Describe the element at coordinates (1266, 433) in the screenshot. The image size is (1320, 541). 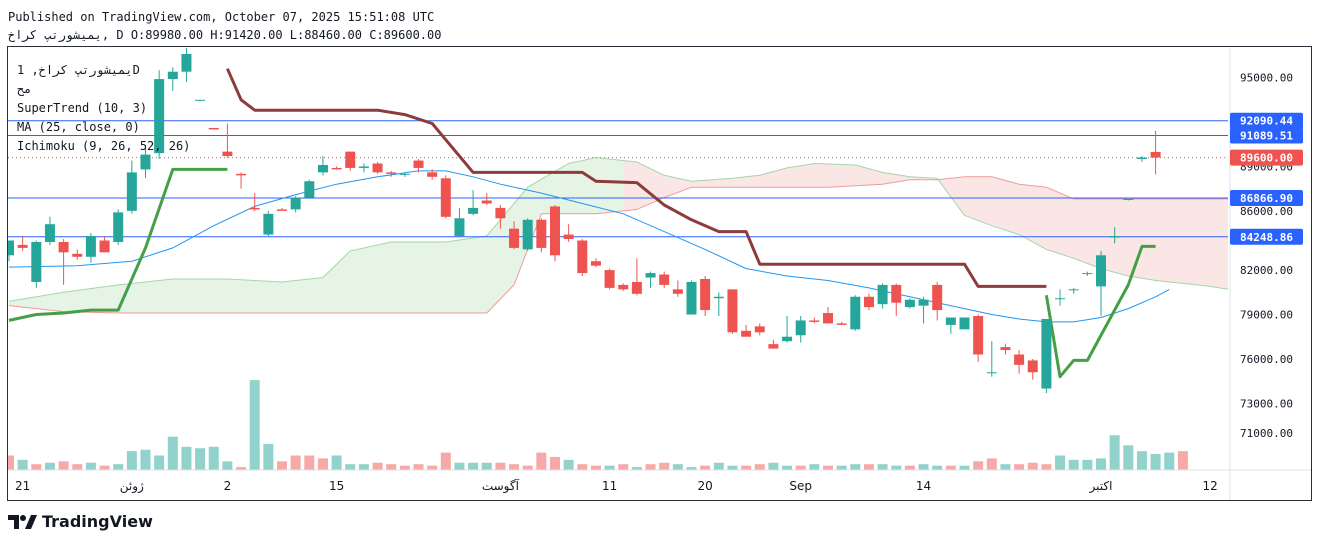
I see `price-tick-label: 71000.00` at that location.